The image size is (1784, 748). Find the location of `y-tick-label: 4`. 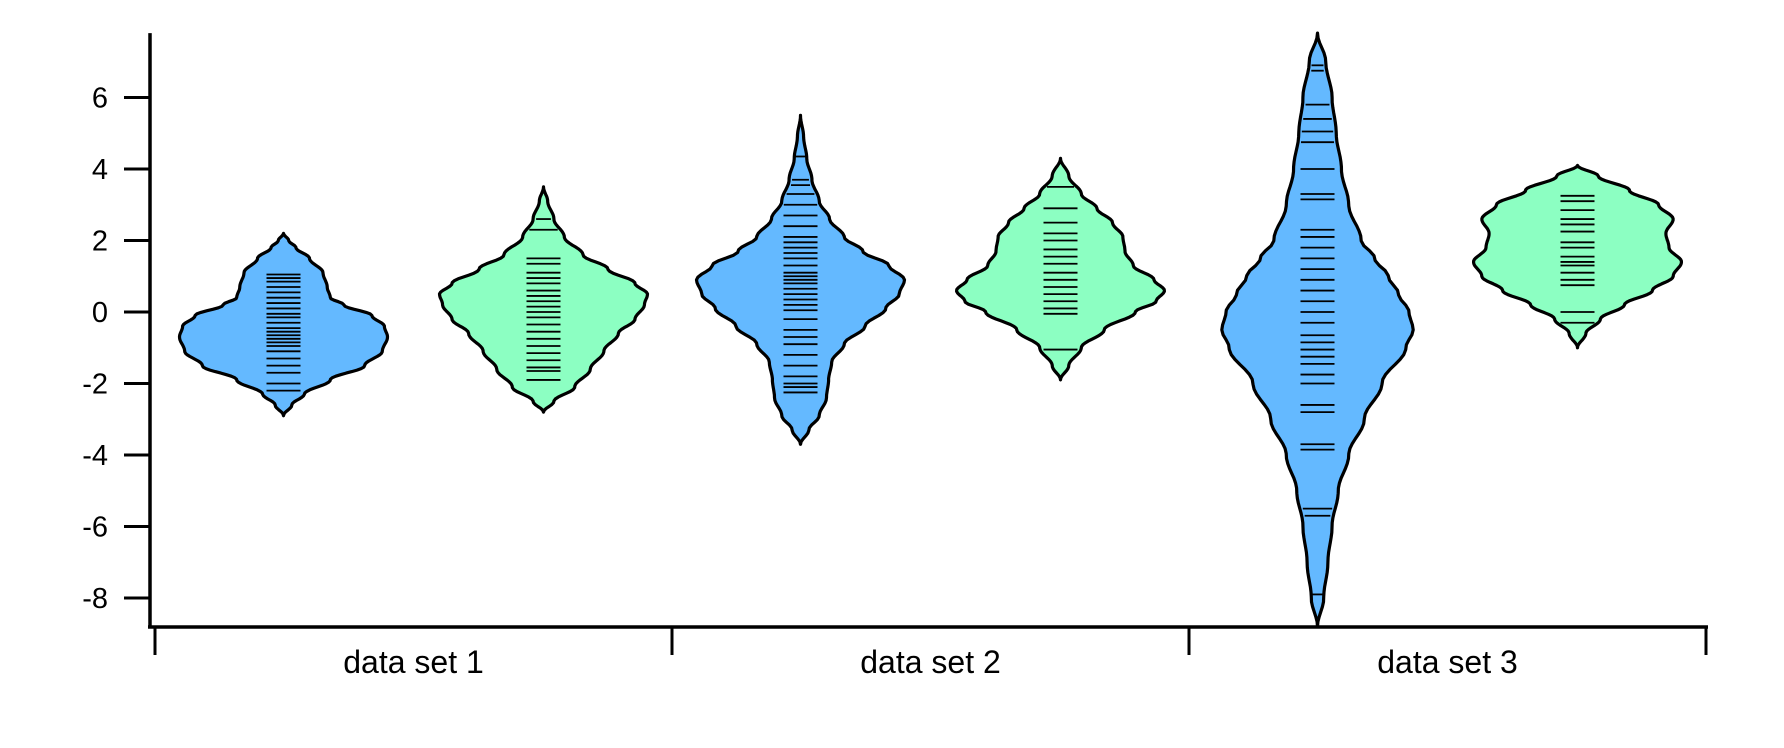

y-tick-label: 4 is located at coordinates (100, 170).